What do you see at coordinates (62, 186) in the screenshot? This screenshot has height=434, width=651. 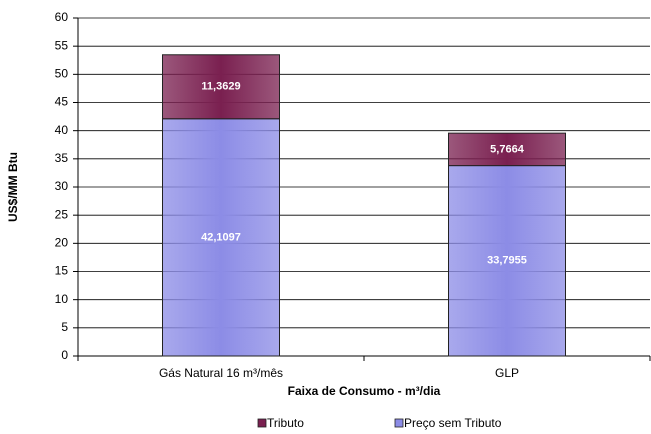 I see `y-tick-label: 30` at bounding box center [62, 186].